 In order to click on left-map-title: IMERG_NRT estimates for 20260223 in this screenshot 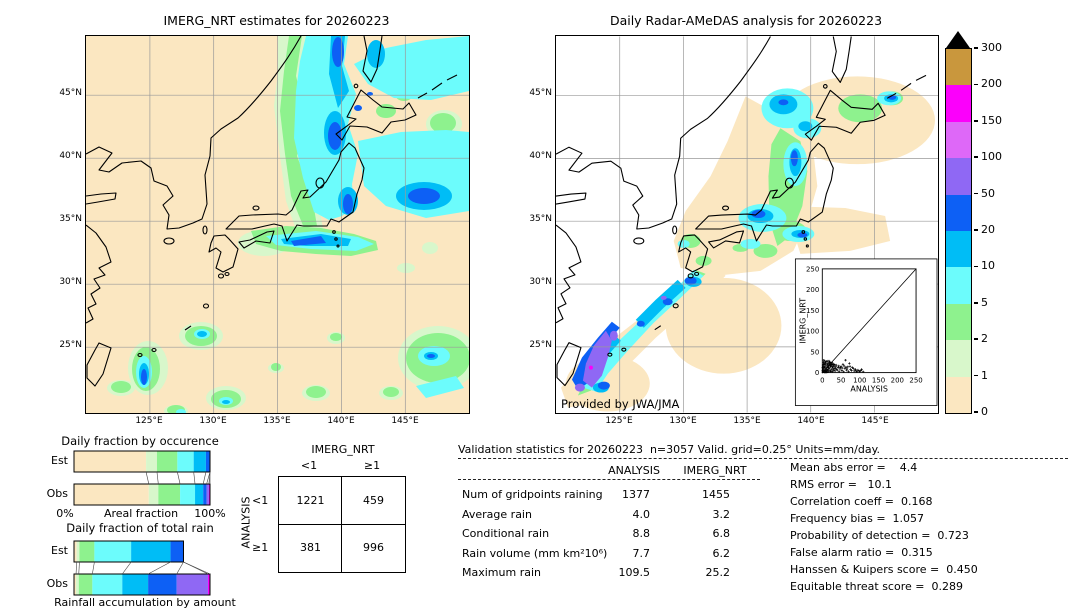, I will do `click(276, 20)`.